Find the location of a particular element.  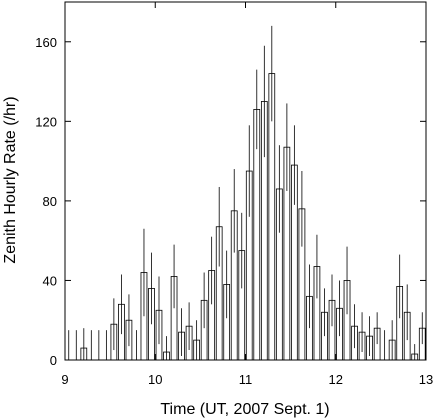

y-axis-title: Zenith Hourly Rate (/hr) is located at coordinates (10, 179).